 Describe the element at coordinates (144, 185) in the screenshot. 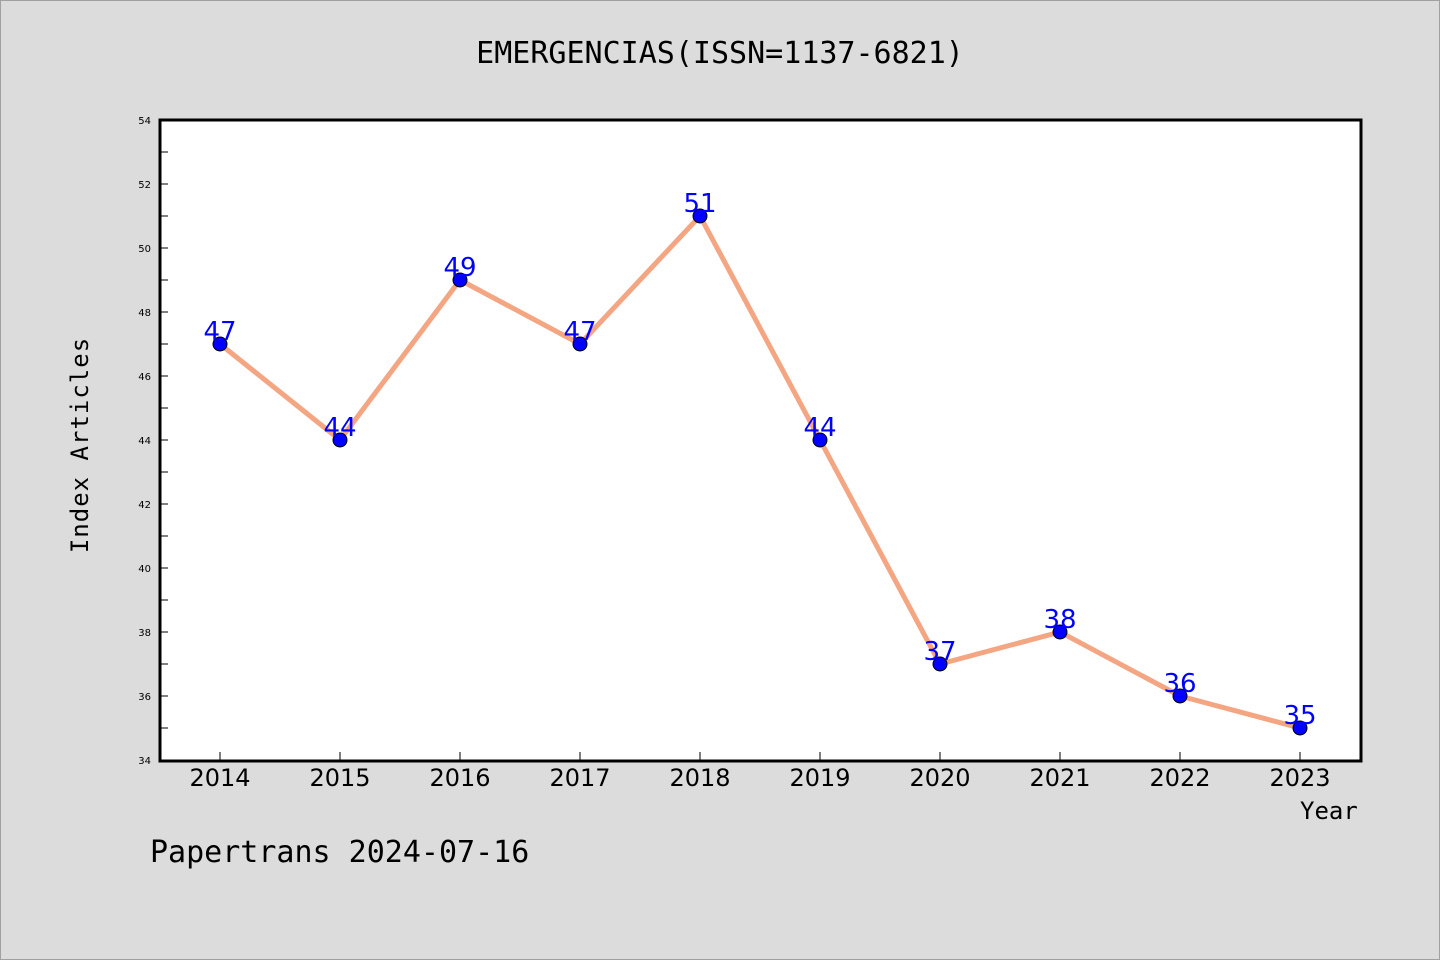

I see `y-tick-label: 52` at that location.